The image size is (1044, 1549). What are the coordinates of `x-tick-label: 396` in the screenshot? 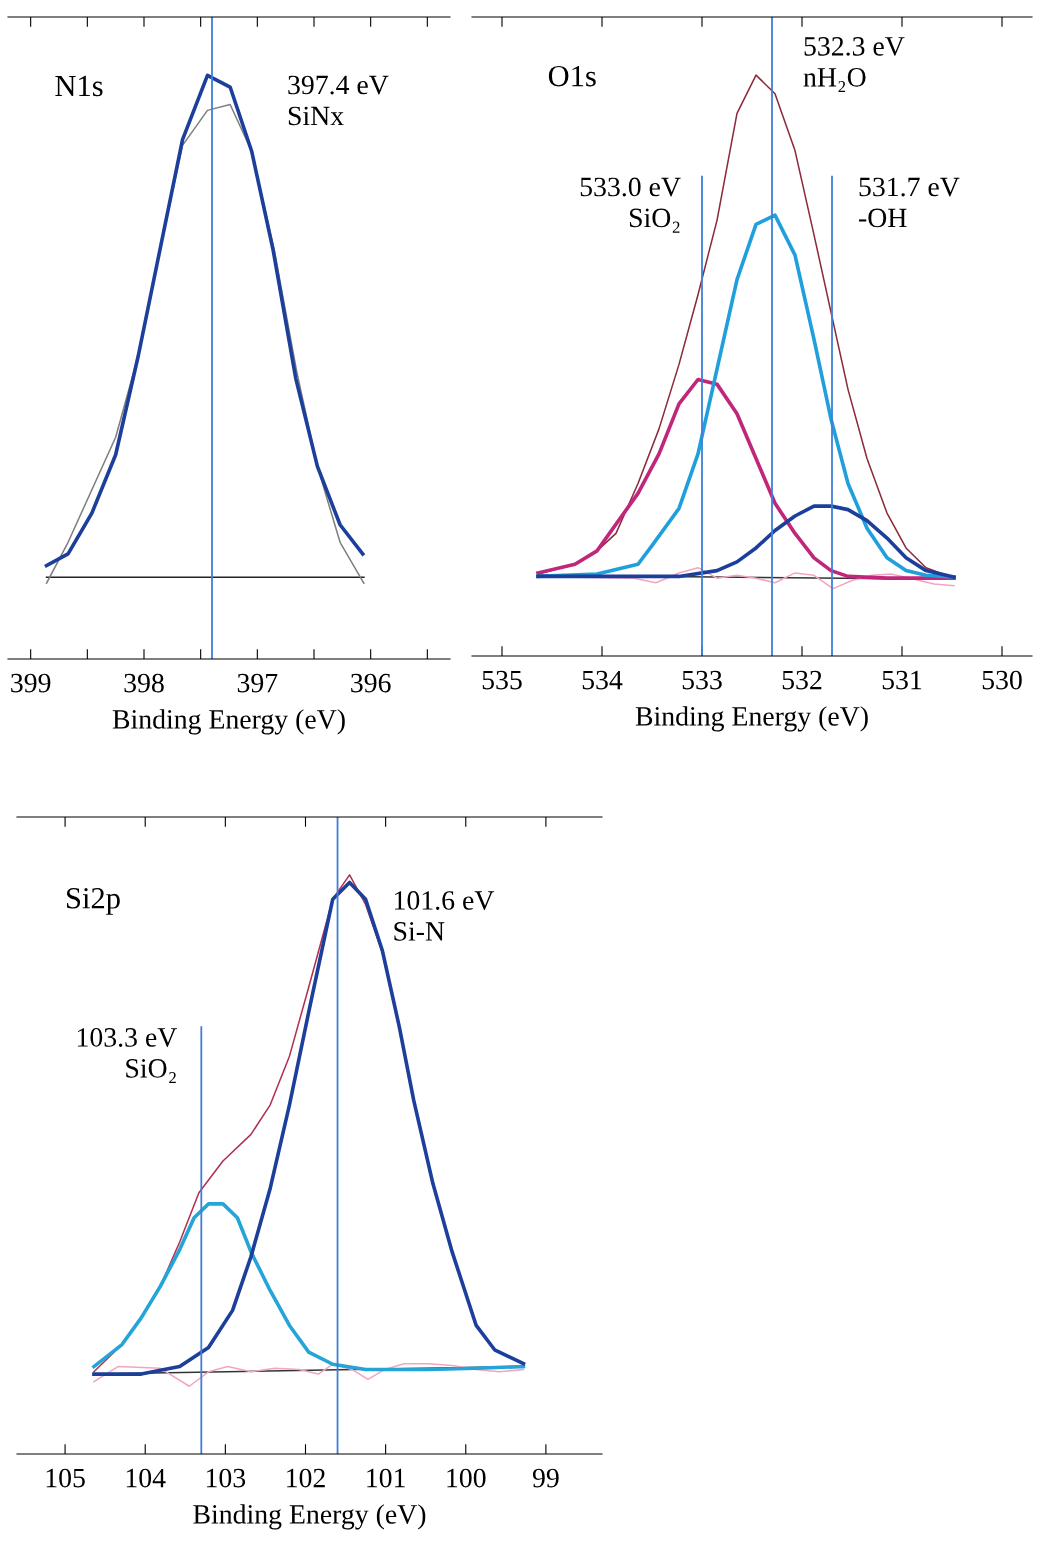 It's located at (371, 683).